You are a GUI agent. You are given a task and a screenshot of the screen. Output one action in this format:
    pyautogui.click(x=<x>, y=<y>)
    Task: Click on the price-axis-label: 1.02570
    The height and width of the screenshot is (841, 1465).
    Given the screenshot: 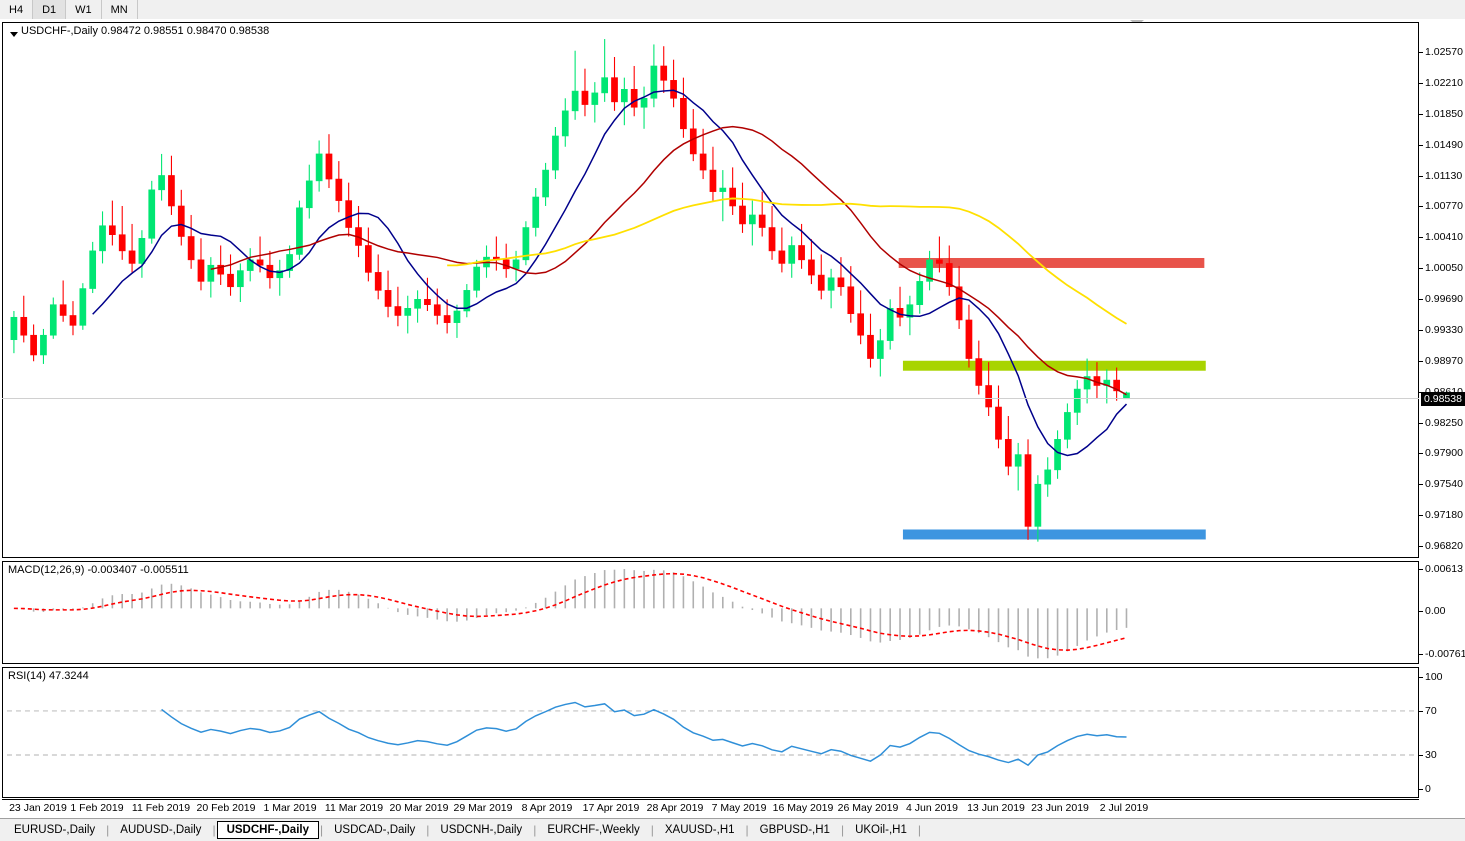 What is the action you would take?
    pyautogui.click(x=1444, y=52)
    